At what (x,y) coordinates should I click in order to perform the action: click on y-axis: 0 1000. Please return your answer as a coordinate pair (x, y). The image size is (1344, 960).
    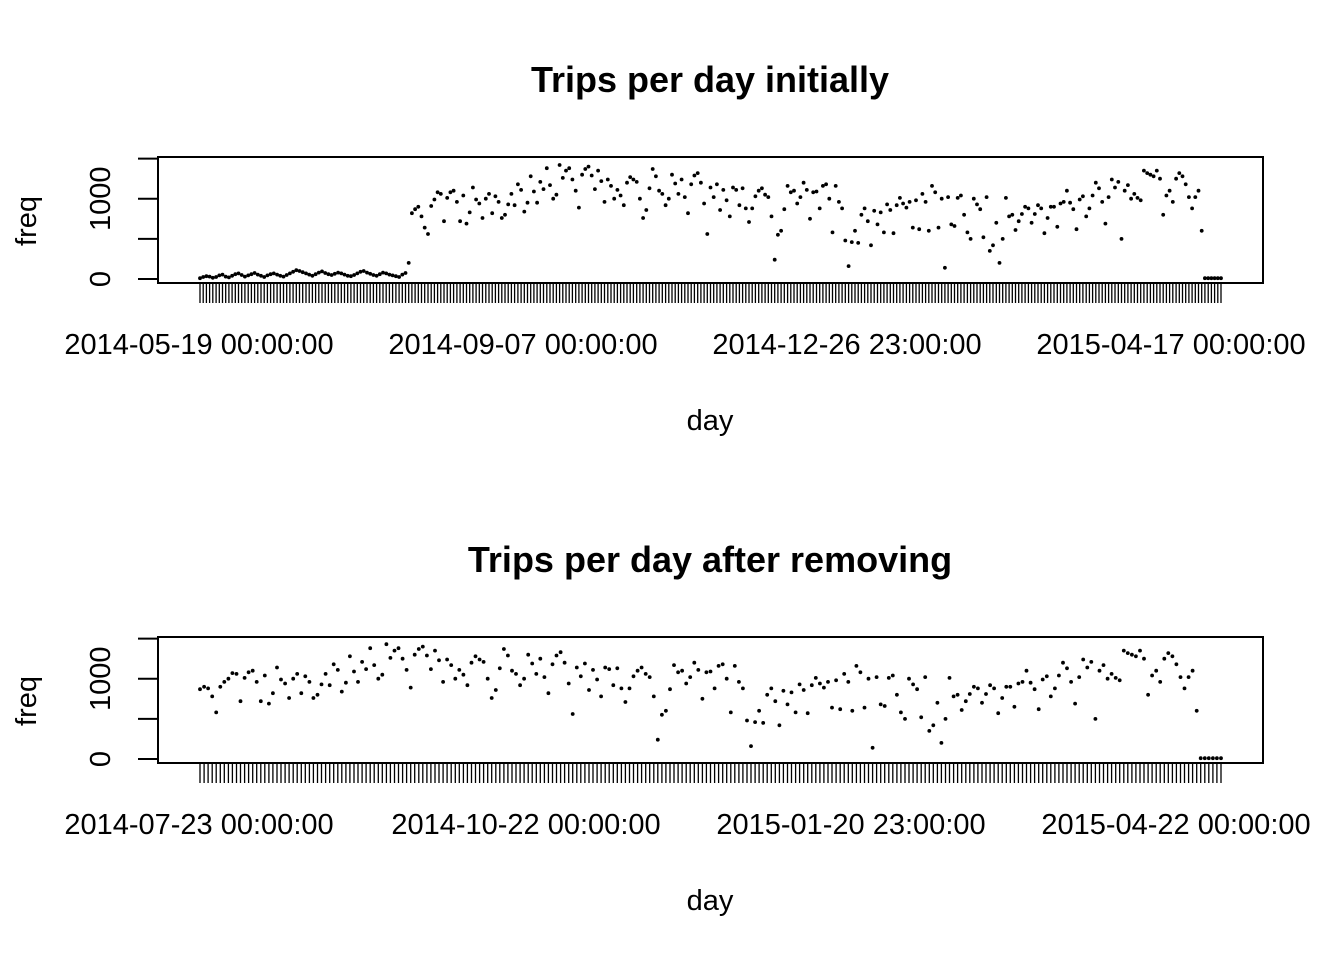
    Looking at the image, I should click on (122, 702).